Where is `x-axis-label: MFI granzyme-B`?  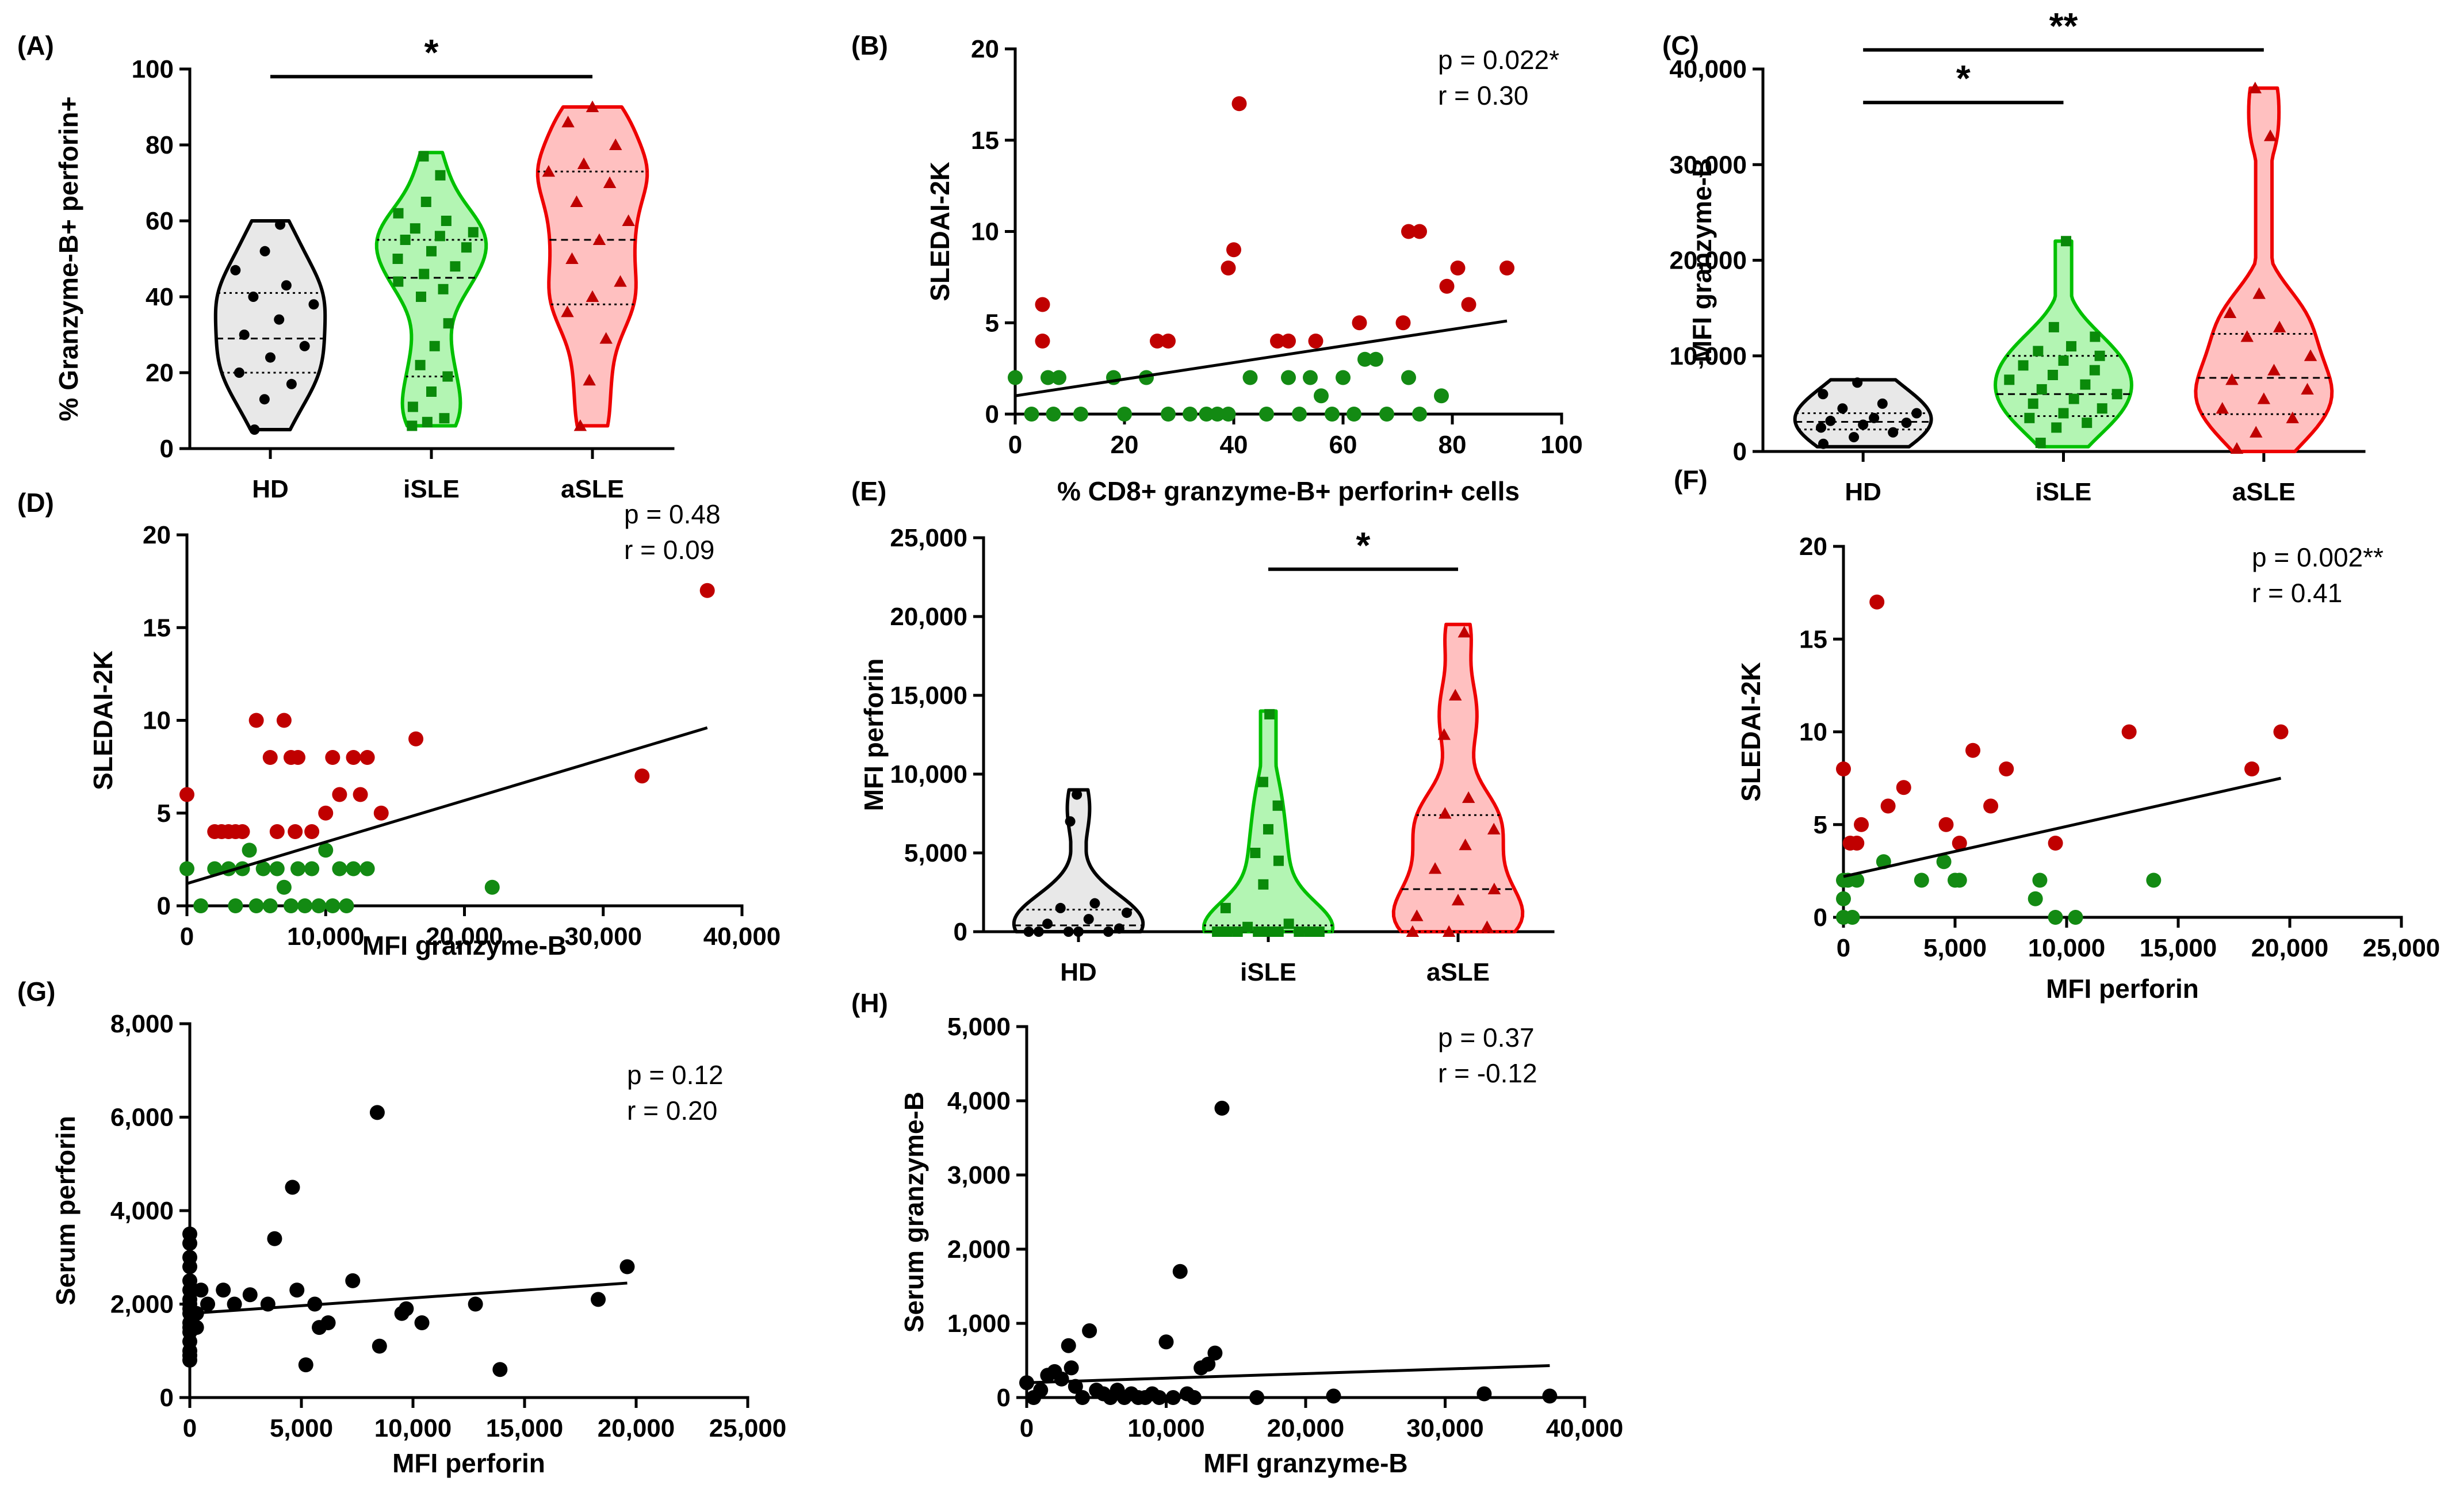 x-axis-label: MFI granzyme-B is located at coordinates (1305, 1463).